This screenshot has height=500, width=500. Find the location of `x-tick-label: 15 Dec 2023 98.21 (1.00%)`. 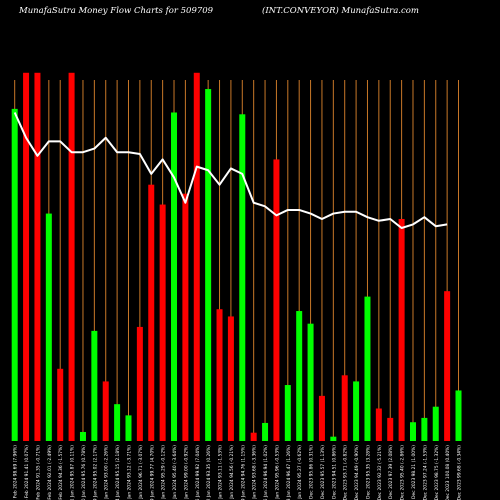

x-tick-label: 15 Dec 2023 98.21 (1.00%) is located at coordinates (414, 472).